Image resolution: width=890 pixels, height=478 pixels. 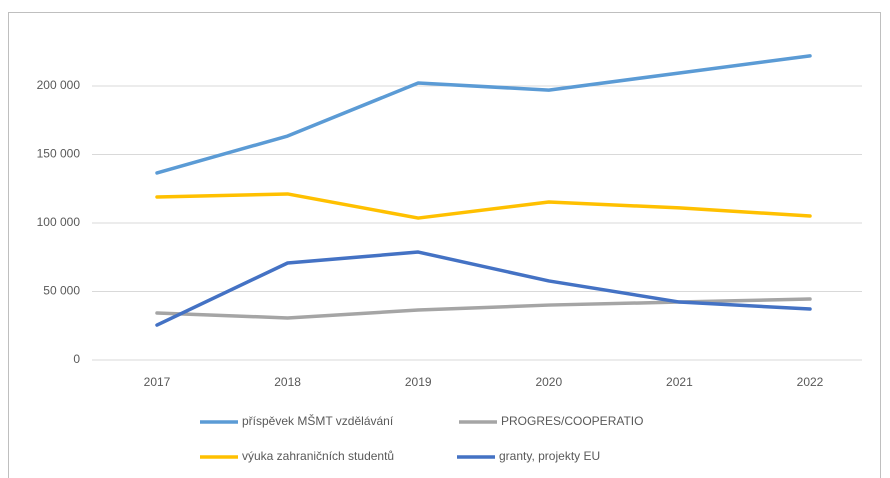 I want to click on y-tick-label: 100 000, so click(x=59, y=222).